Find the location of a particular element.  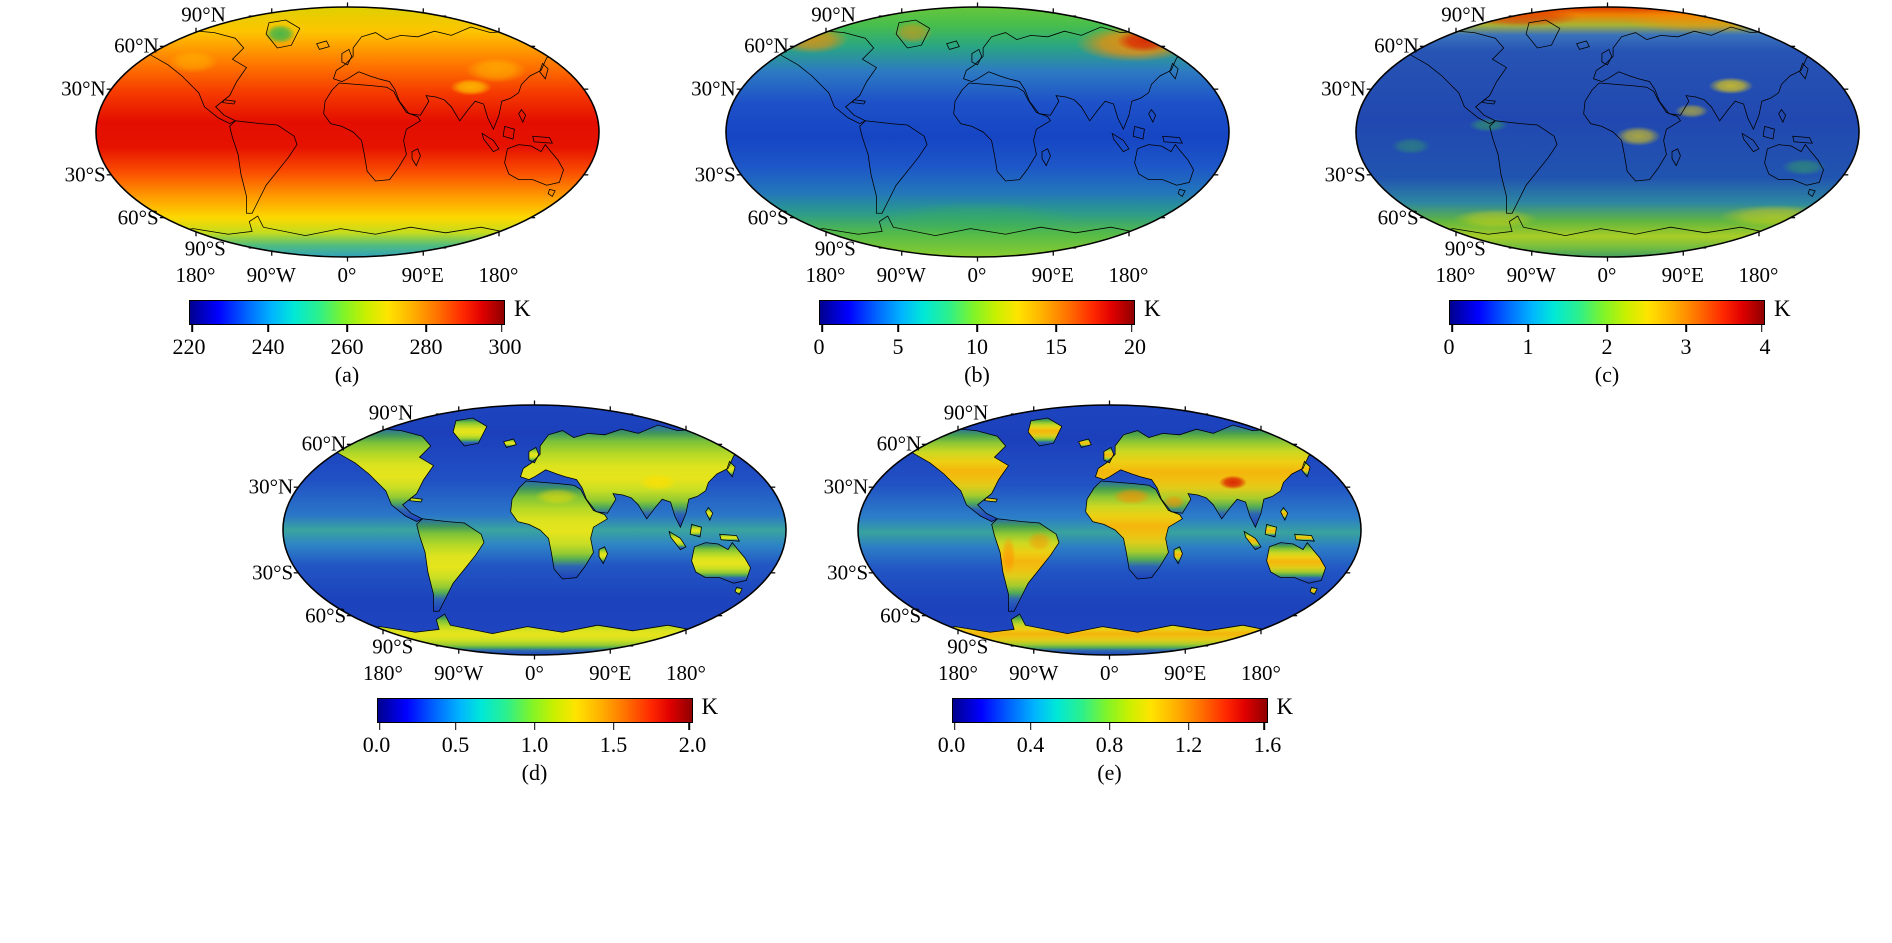

colorbar-tick-label: 260 is located at coordinates (347, 346).